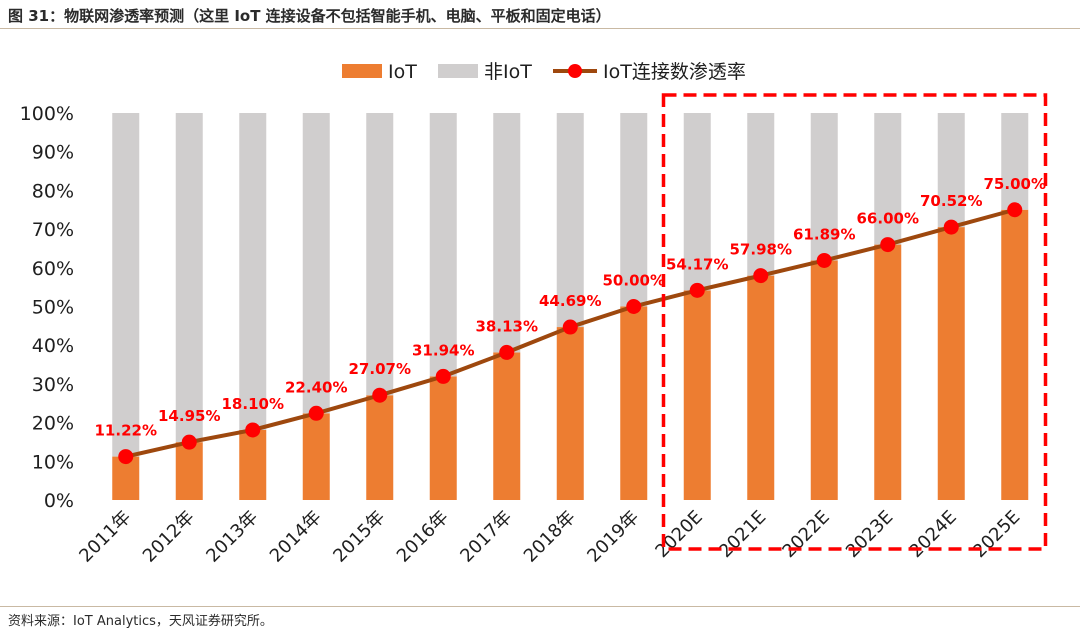 The height and width of the screenshot is (629, 1080). Describe the element at coordinates (53, 346) in the screenshot. I see `y-tick-label: 40%` at that location.